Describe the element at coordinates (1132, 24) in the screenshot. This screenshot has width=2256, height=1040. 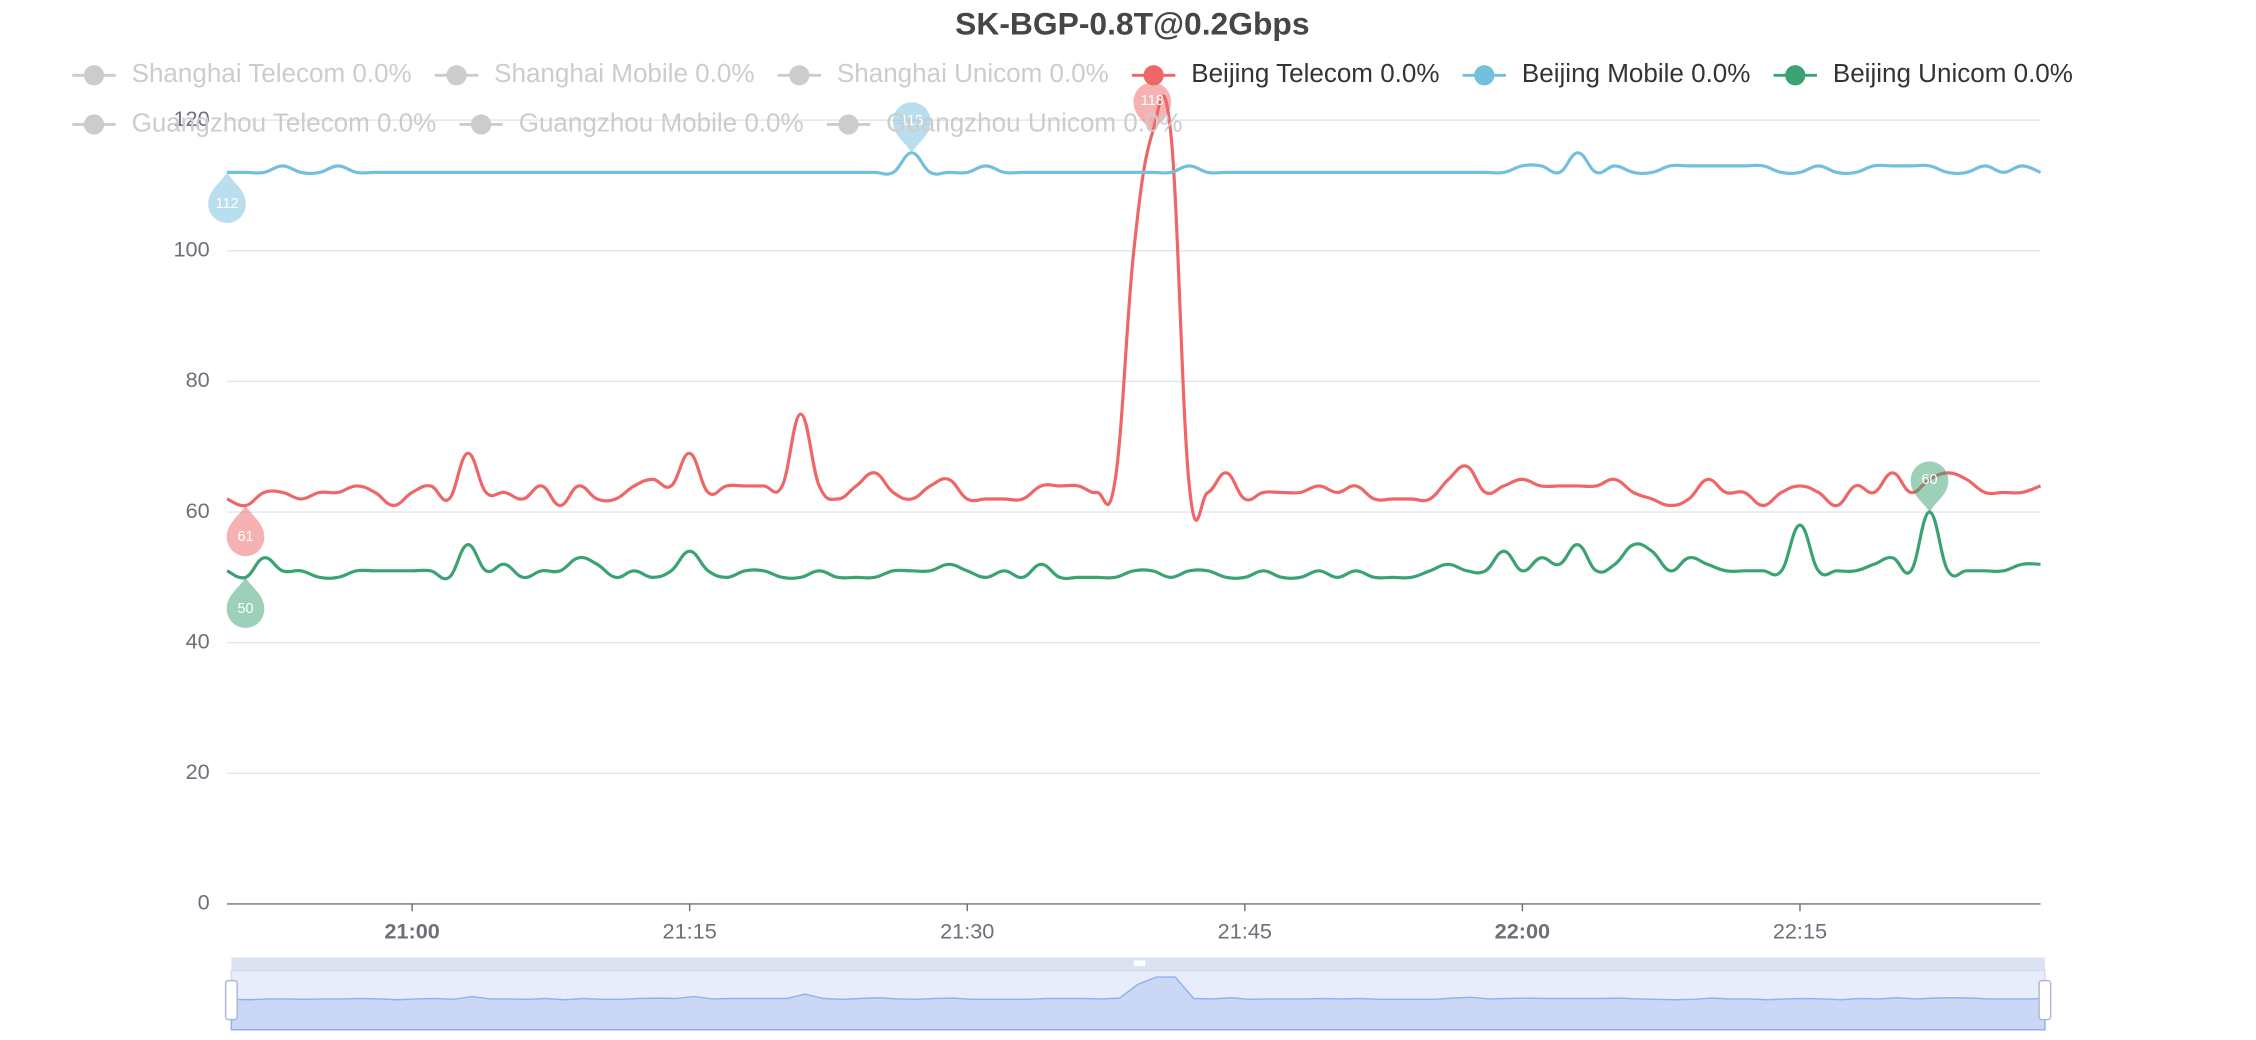
I see `chart-title: SK-BGP-0.8T@0.2Gbps` at that location.